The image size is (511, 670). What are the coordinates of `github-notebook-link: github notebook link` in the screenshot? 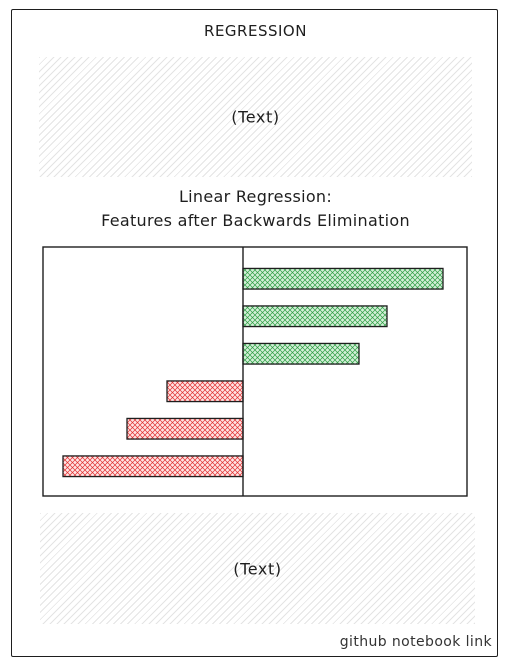 It's located at (415, 642).